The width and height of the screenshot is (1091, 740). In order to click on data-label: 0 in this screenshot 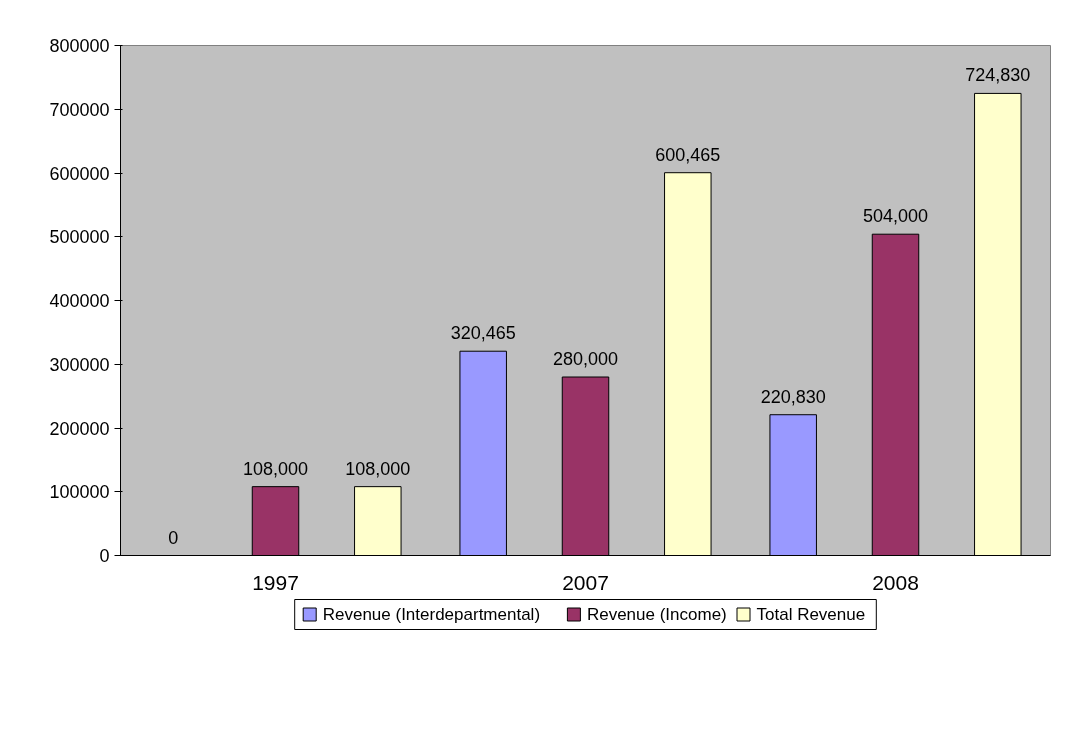, I will do `click(173, 537)`.